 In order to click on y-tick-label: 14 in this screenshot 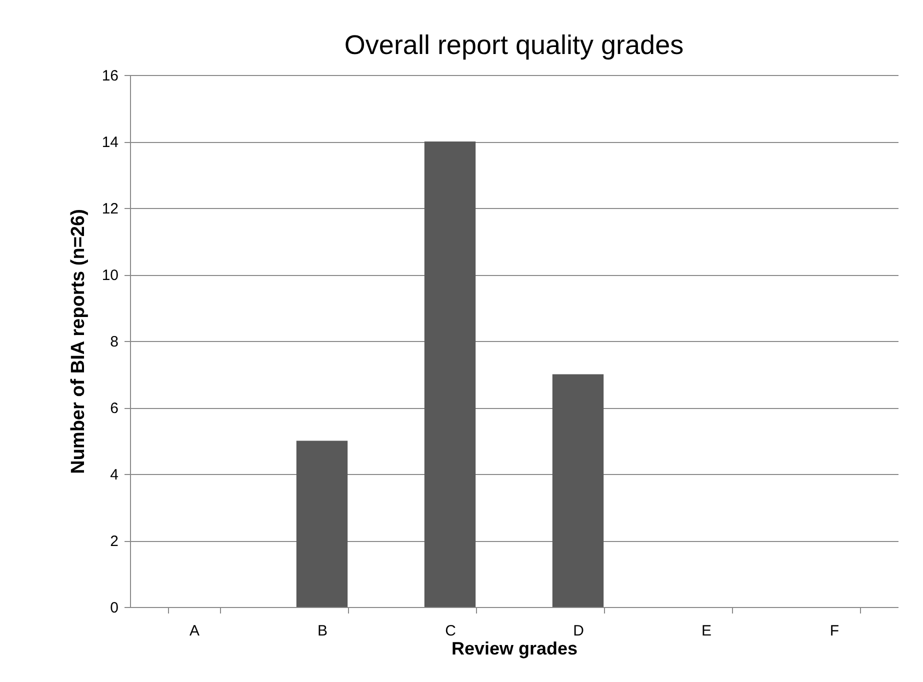, I will do `click(110, 142)`.